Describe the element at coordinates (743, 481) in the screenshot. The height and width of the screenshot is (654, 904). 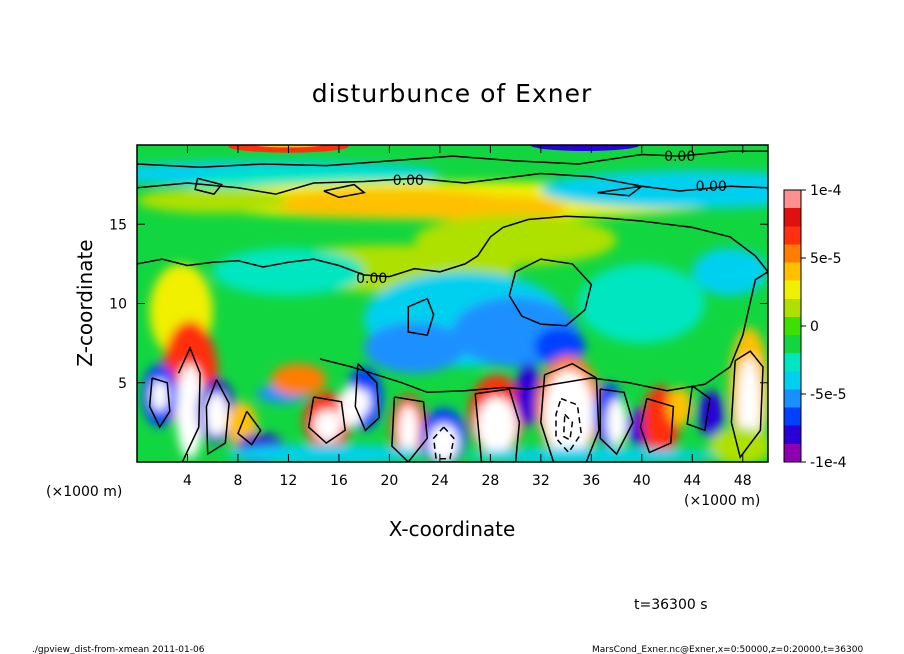
I see `x-tick-label: 48` at that location.